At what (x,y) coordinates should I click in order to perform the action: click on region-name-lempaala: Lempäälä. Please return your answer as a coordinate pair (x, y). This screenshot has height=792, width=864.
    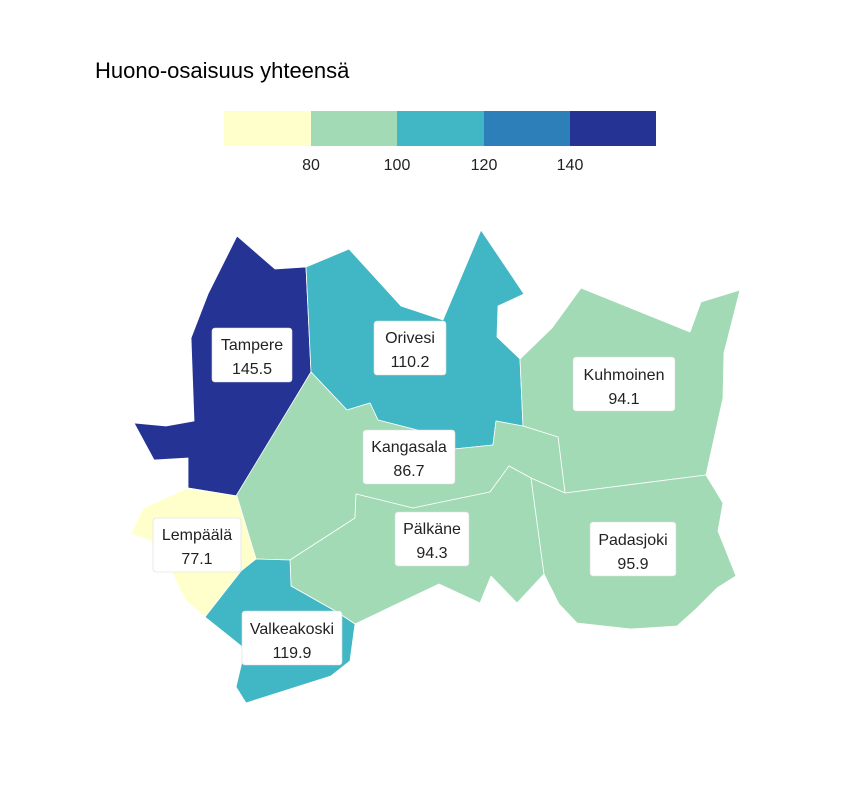
    Looking at the image, I should click on (197, 535).